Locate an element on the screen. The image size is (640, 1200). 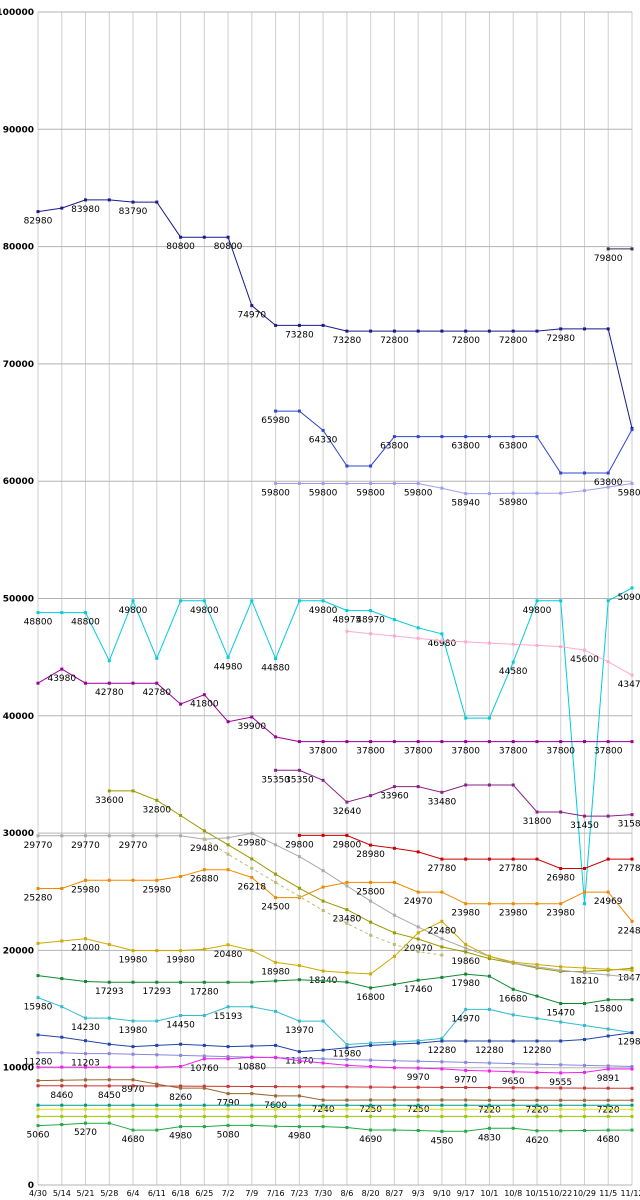
y-tick-label: 30000 is located at coordinates (18, 834).